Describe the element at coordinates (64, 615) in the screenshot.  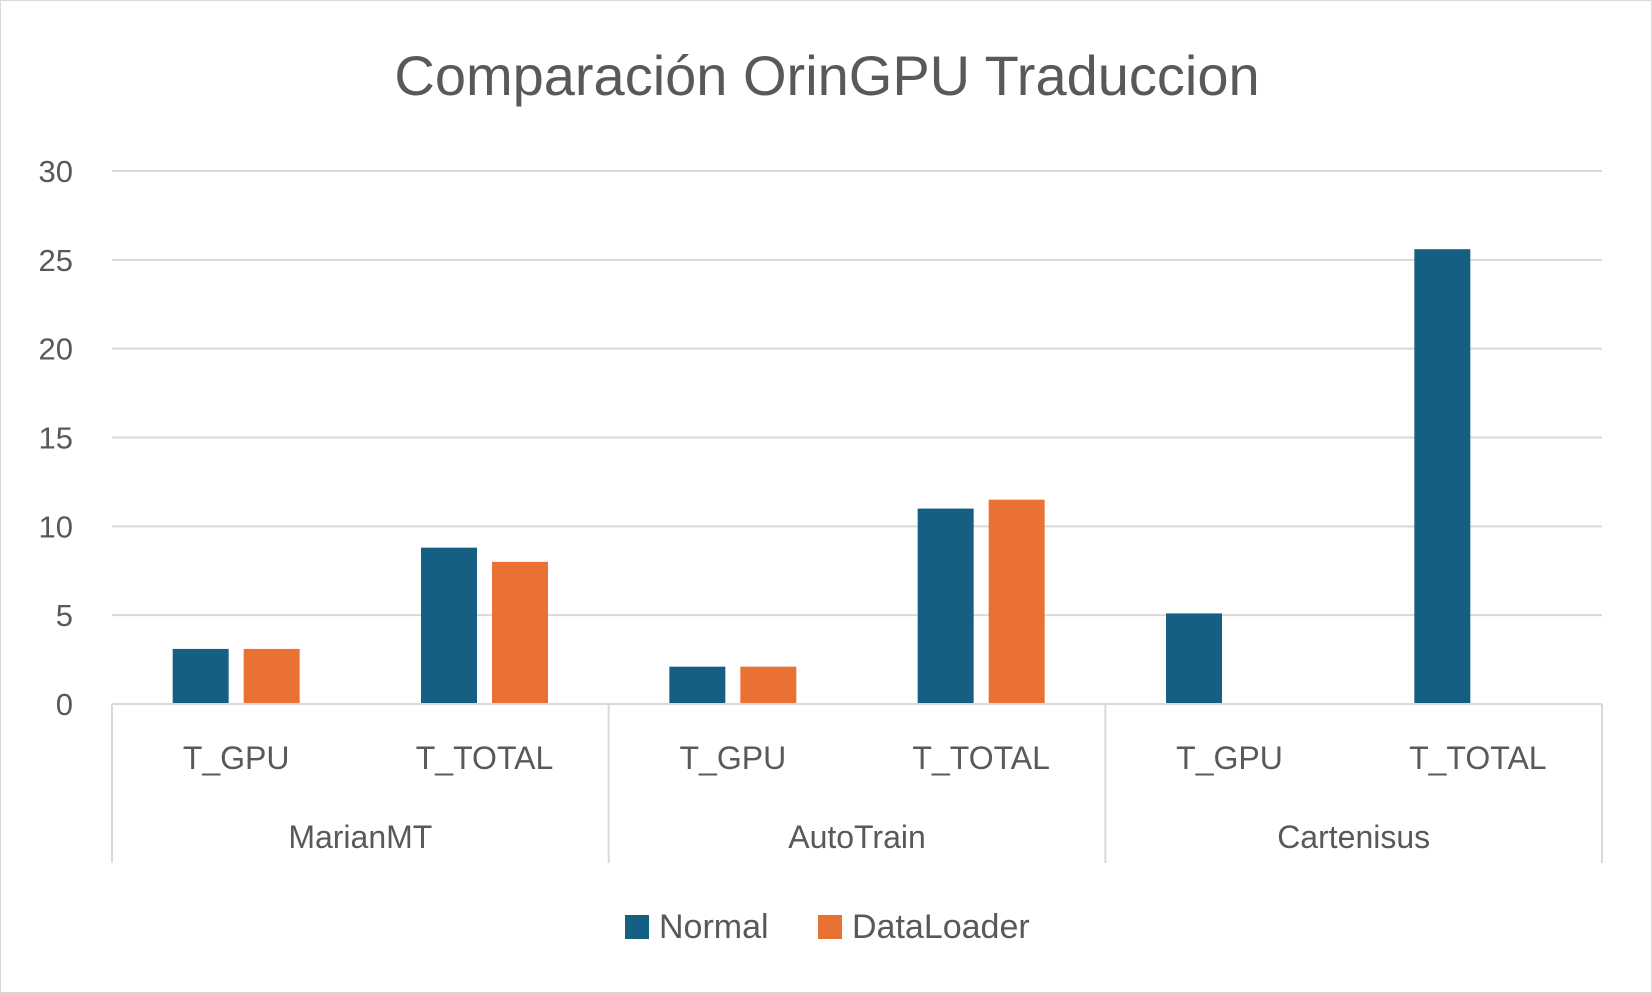
I see `y-tick-label: 5` at that location.